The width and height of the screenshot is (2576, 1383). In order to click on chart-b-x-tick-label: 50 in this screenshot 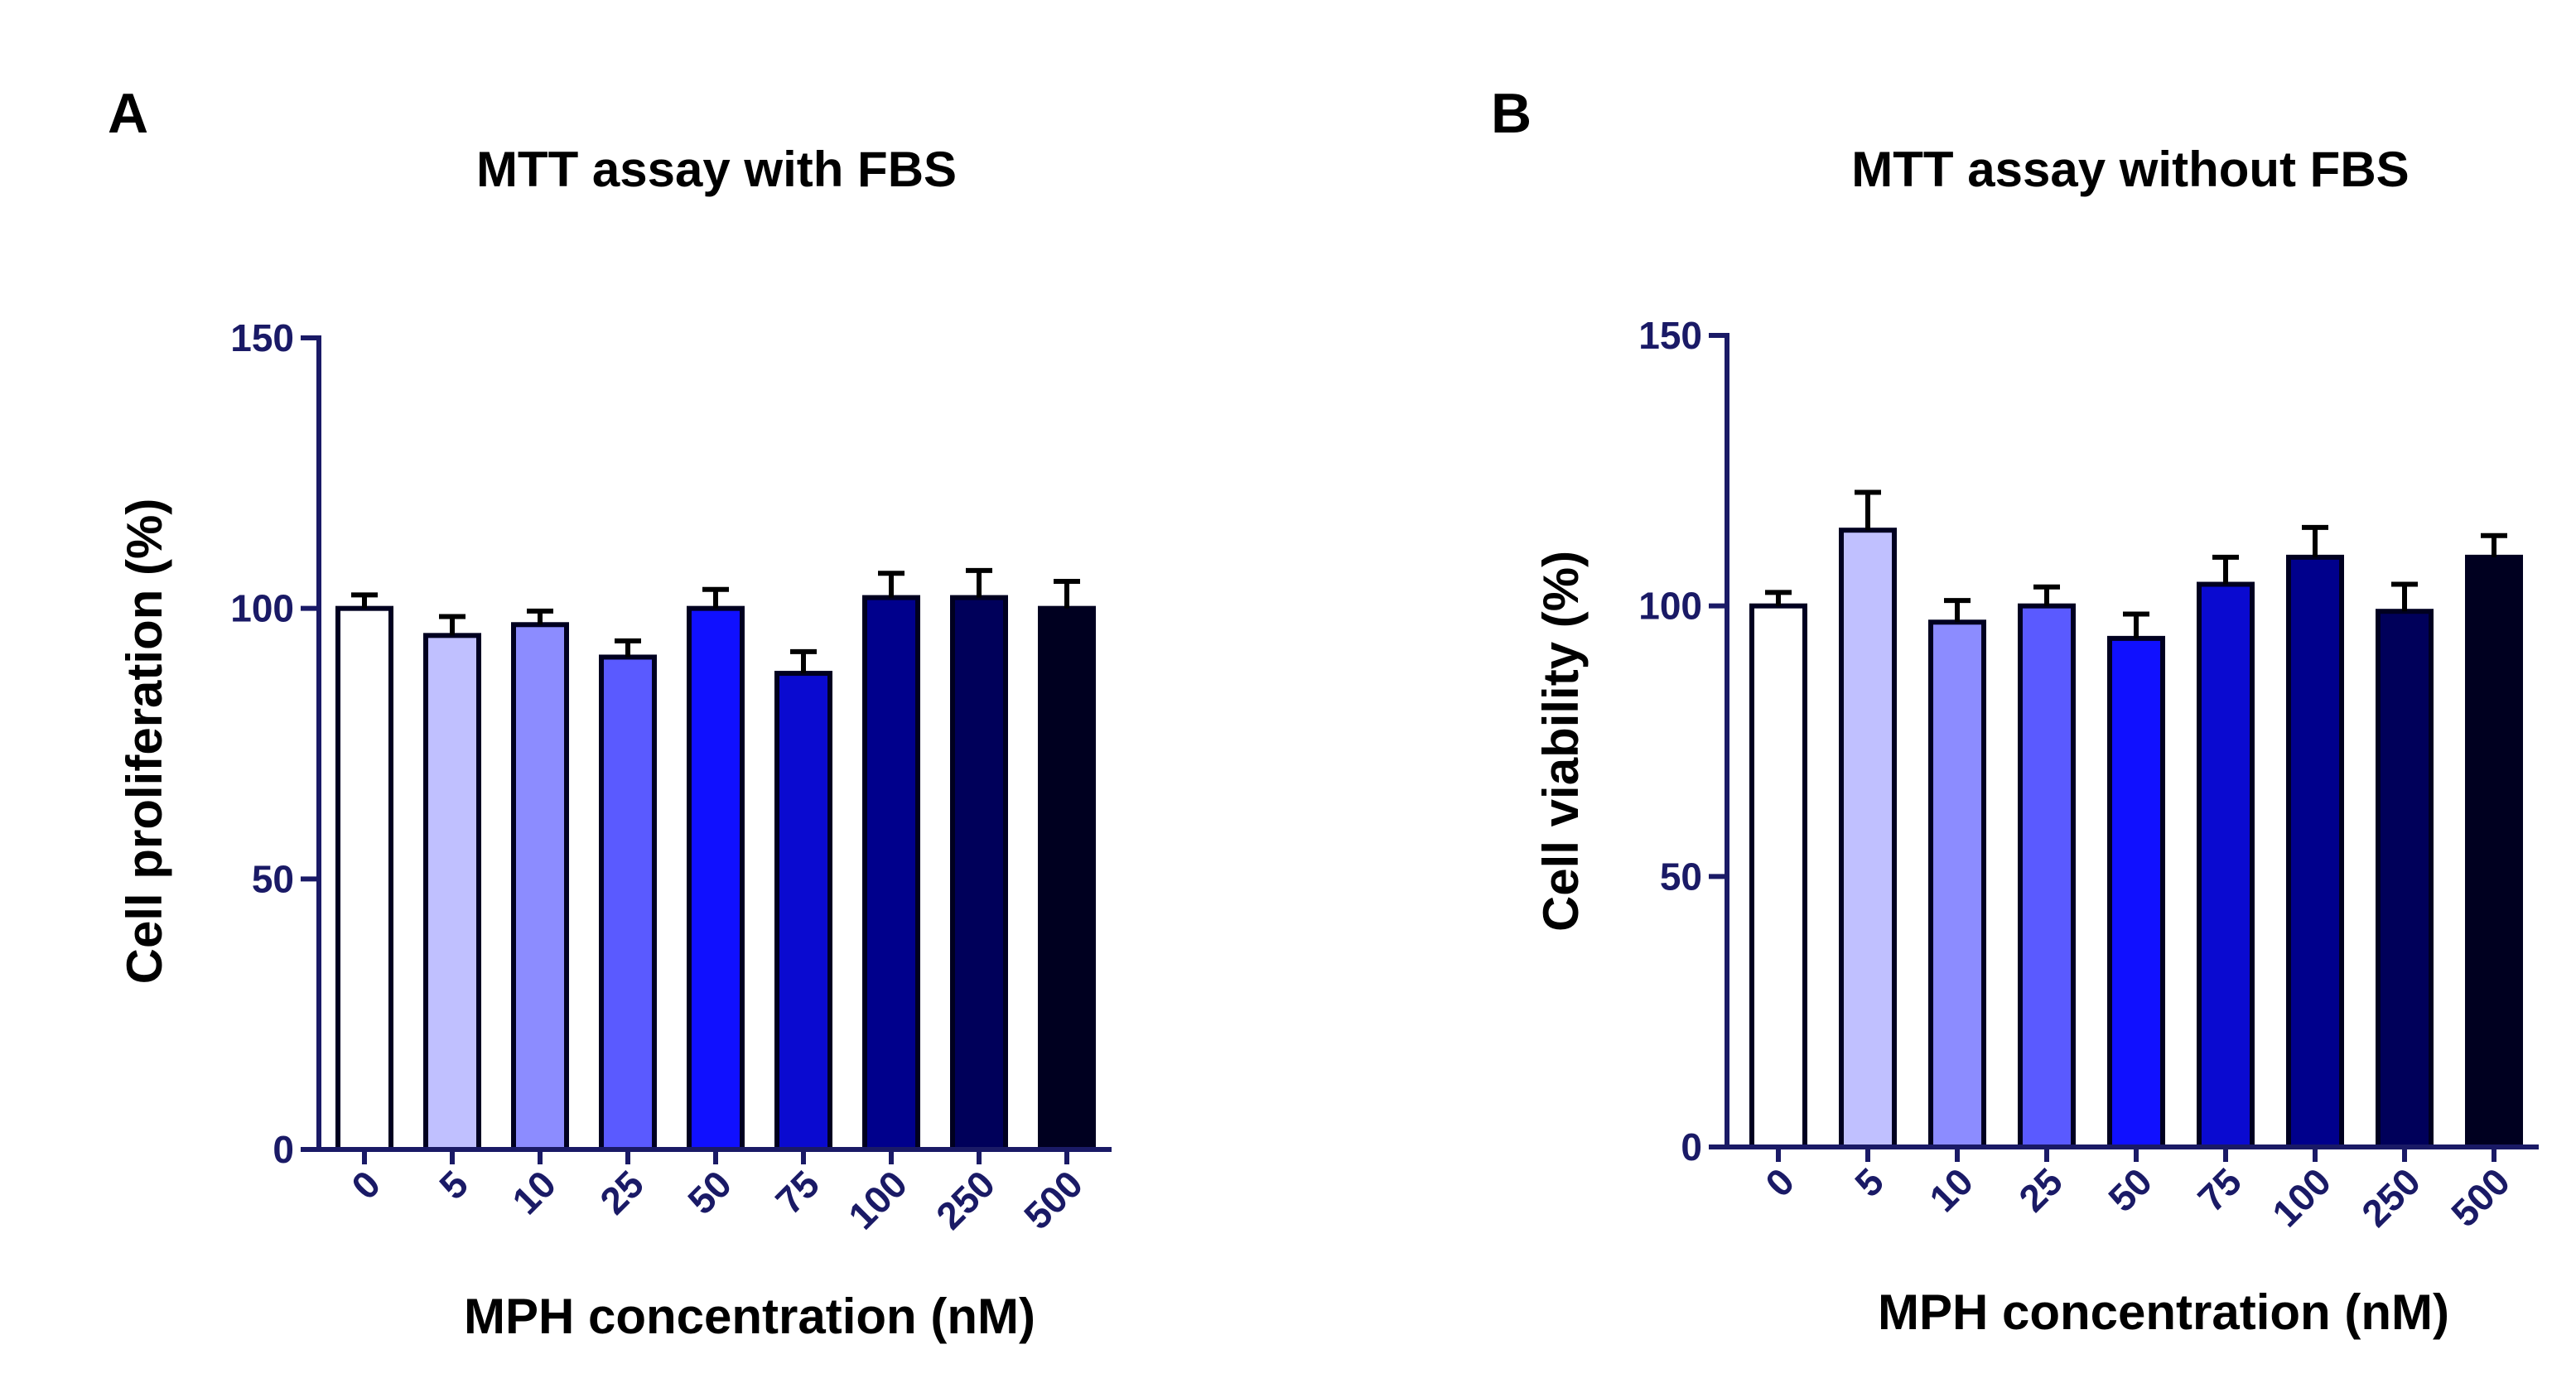, I will do `click(2130, 1189)`.